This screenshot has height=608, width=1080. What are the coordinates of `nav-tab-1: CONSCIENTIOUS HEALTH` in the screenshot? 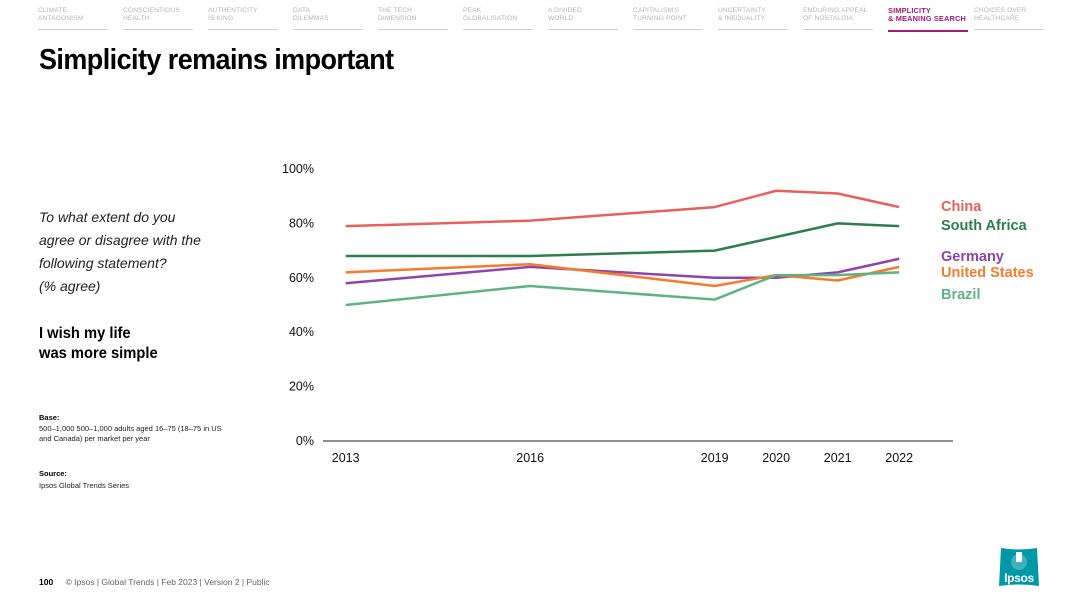 It's located at (165, 19).